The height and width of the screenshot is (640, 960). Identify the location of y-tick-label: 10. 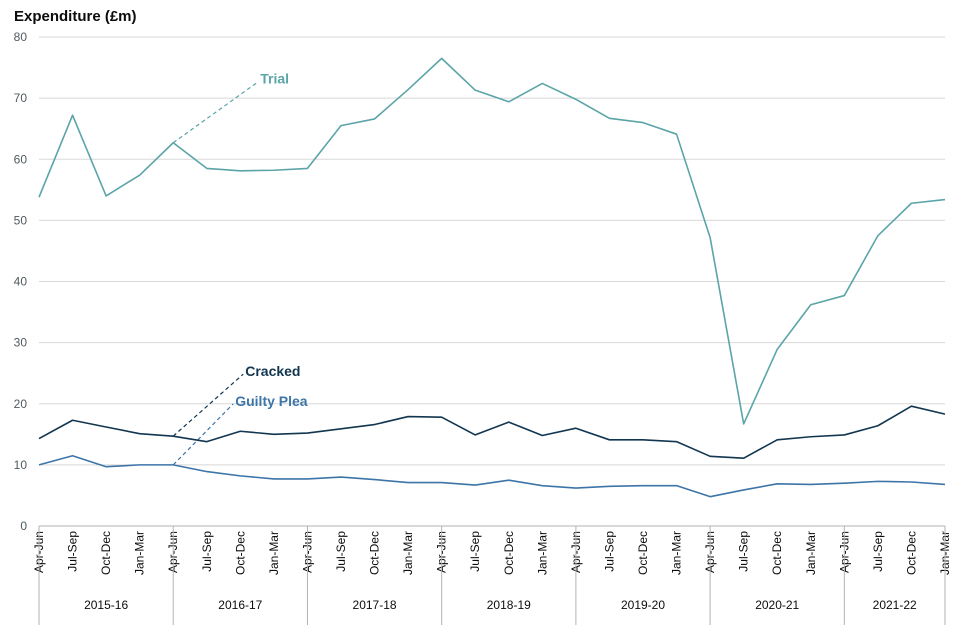
(21, 465).